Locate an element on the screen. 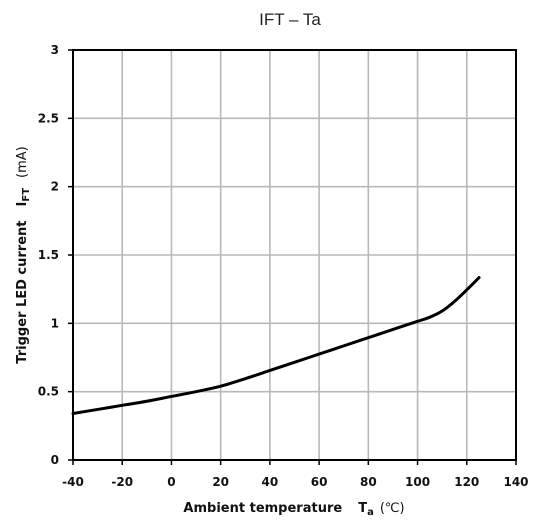  y-tick-label: 2 is located at coordinates (55, 187).